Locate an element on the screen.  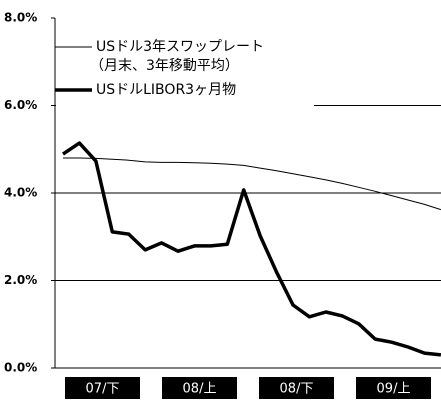
y-tick-label: 2.0% is located at coordinates (20, 280).